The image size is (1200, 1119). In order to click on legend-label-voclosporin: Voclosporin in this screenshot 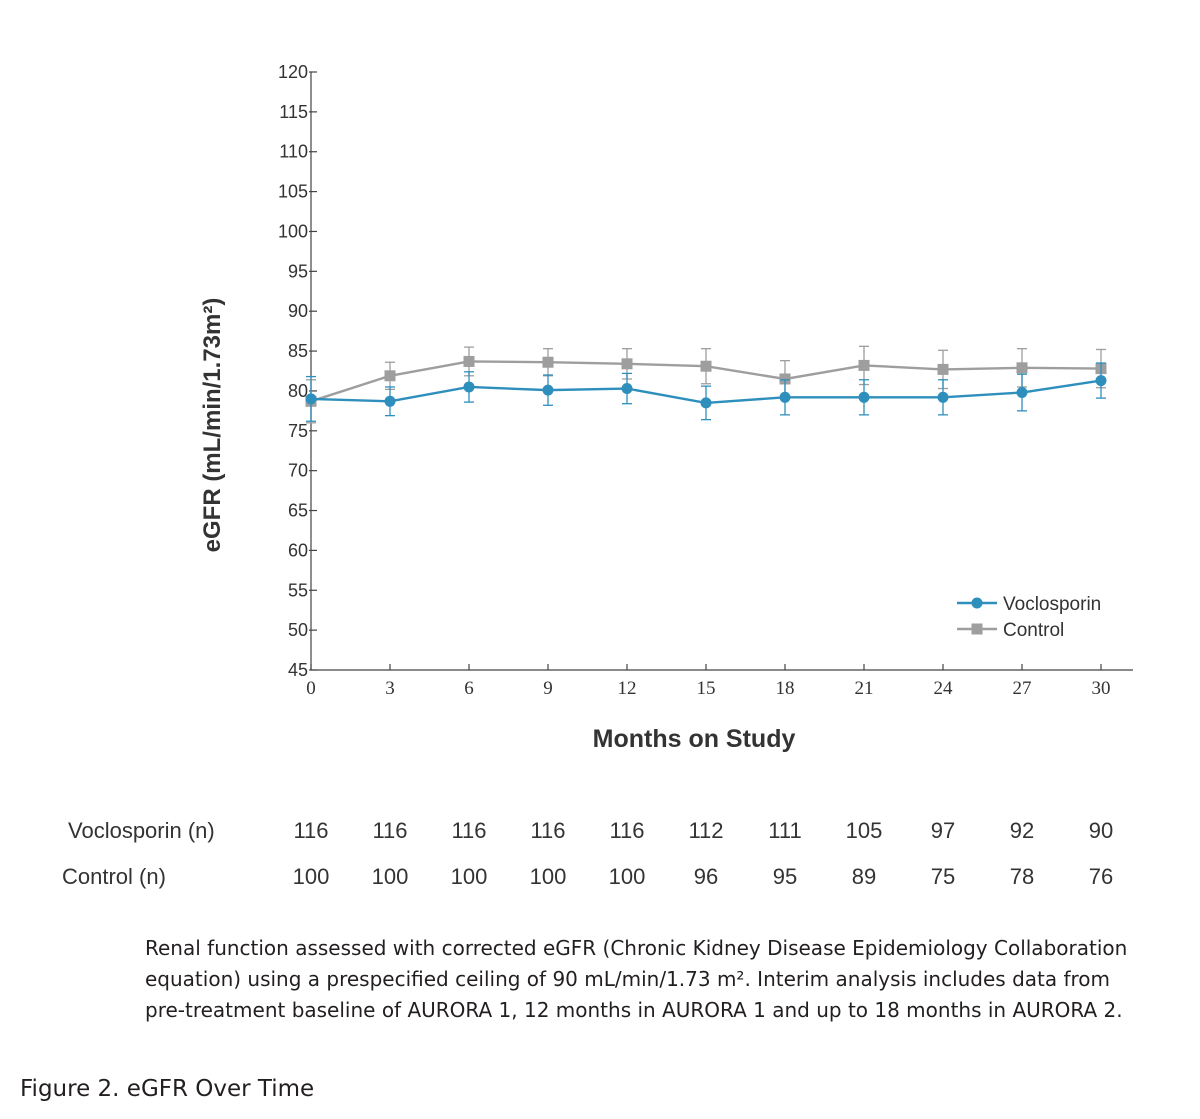, I will do `click(1052, 604)`.